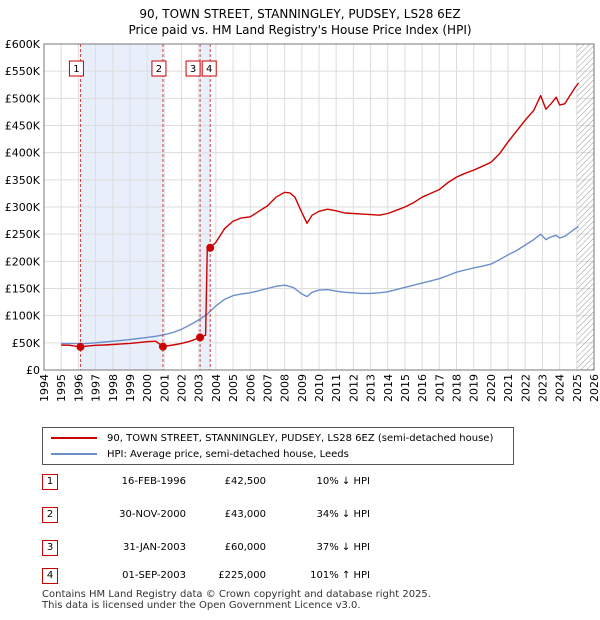 This screenshot has width=600, height=620. I want to click on legend-swatch-property, so click(74, 438).